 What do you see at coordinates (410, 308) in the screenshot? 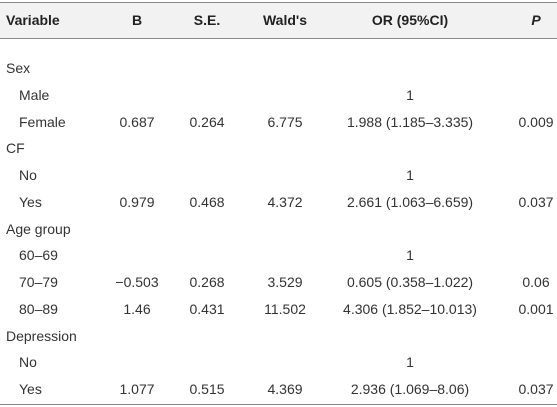
I see `or-cell: 4.306 (1.852–10.013)` at bounding box center [410, 308].